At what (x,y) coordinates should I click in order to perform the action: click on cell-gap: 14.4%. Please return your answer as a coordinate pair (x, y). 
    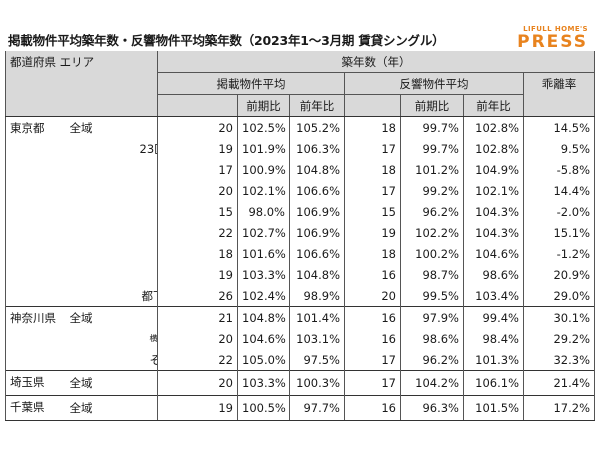
    Looking at the image, I should click on (559, 190).